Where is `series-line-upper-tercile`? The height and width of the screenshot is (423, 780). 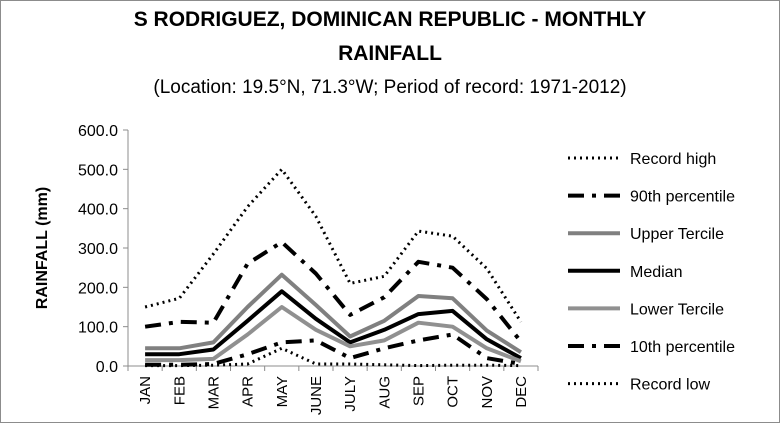
series-line-upper-tercile is located at coordinates (333, 313).